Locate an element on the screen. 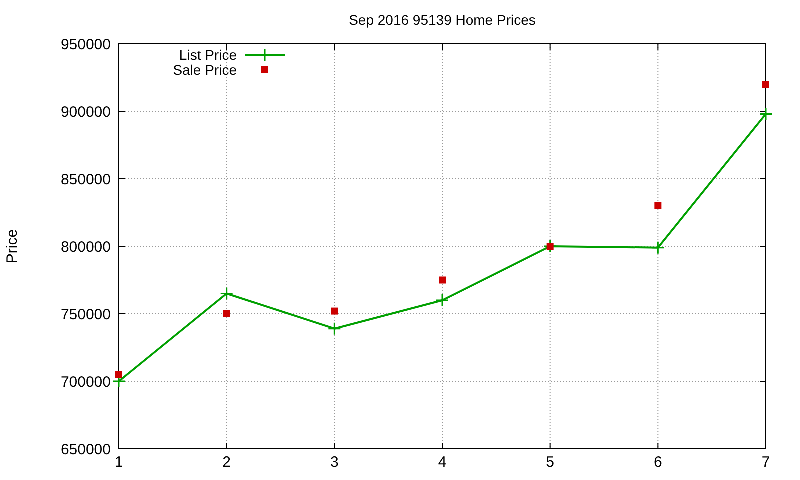 This screenshot has width=800, height=480. legend-label: List Price is located at coordinates (208, 54).